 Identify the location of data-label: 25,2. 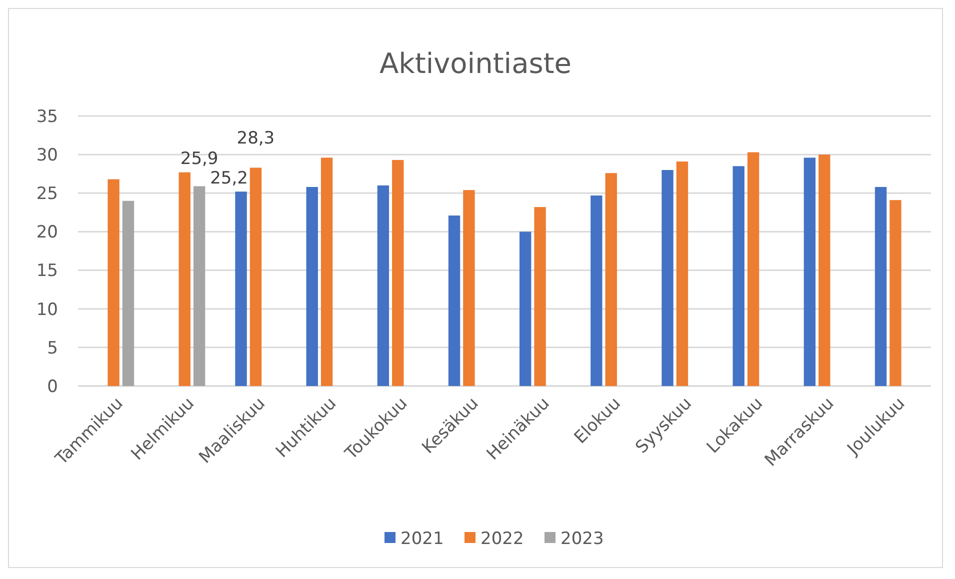
(229, 178).